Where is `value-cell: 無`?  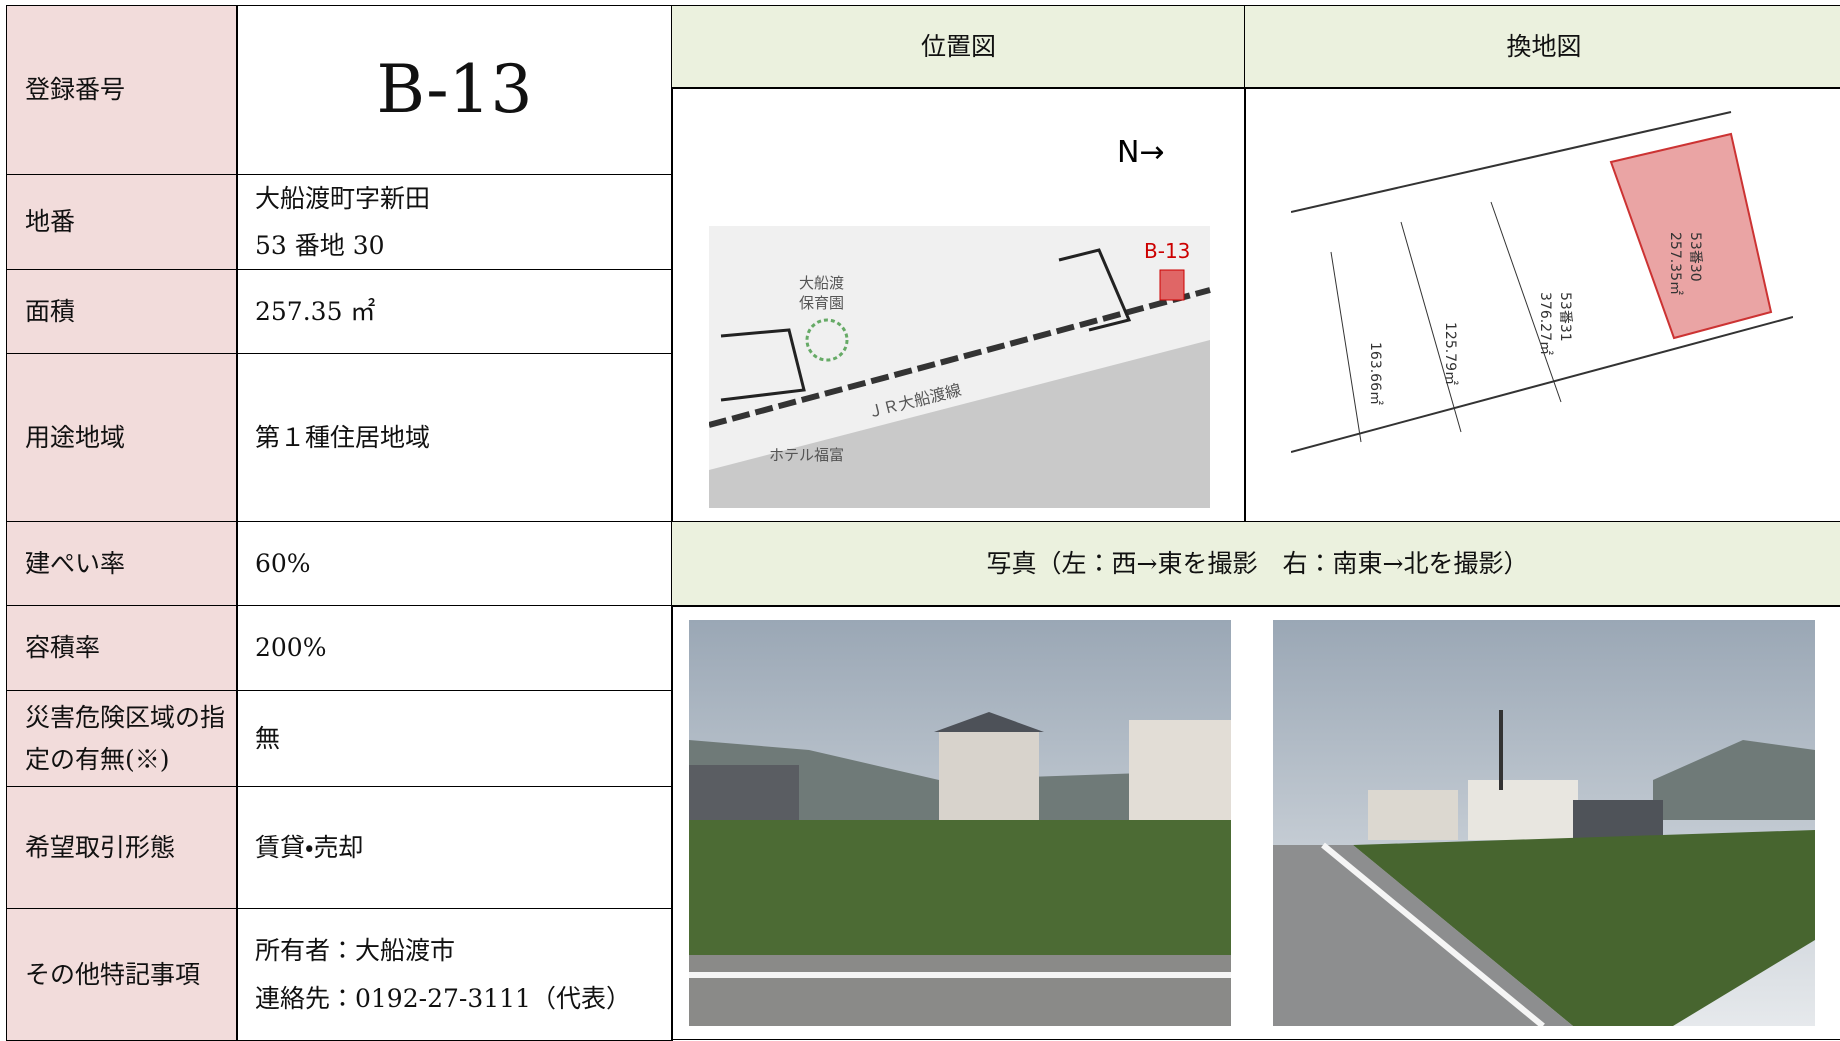
value-cell: 無 is located at coordinates (454, 738).